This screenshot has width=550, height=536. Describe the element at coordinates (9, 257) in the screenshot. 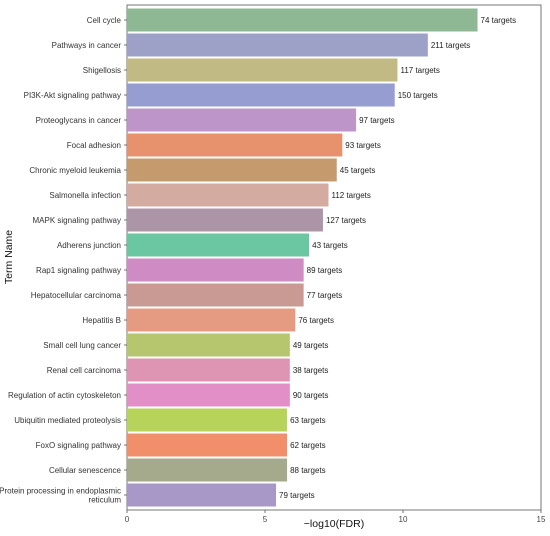

I see `y-axis-title: Term Name` at that location.